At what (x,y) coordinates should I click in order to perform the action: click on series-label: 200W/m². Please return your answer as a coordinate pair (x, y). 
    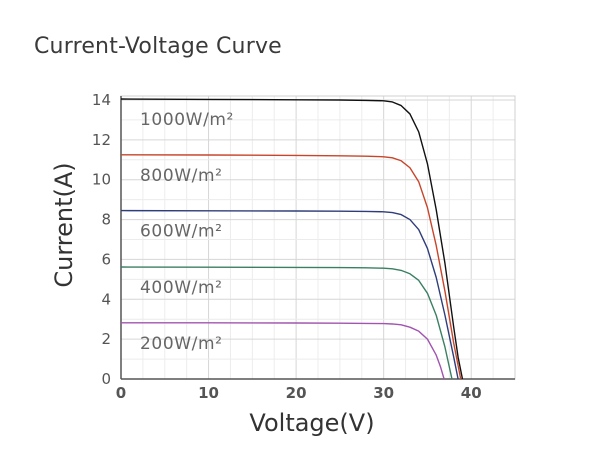
    Looking at the image, I should click on (181, 344).